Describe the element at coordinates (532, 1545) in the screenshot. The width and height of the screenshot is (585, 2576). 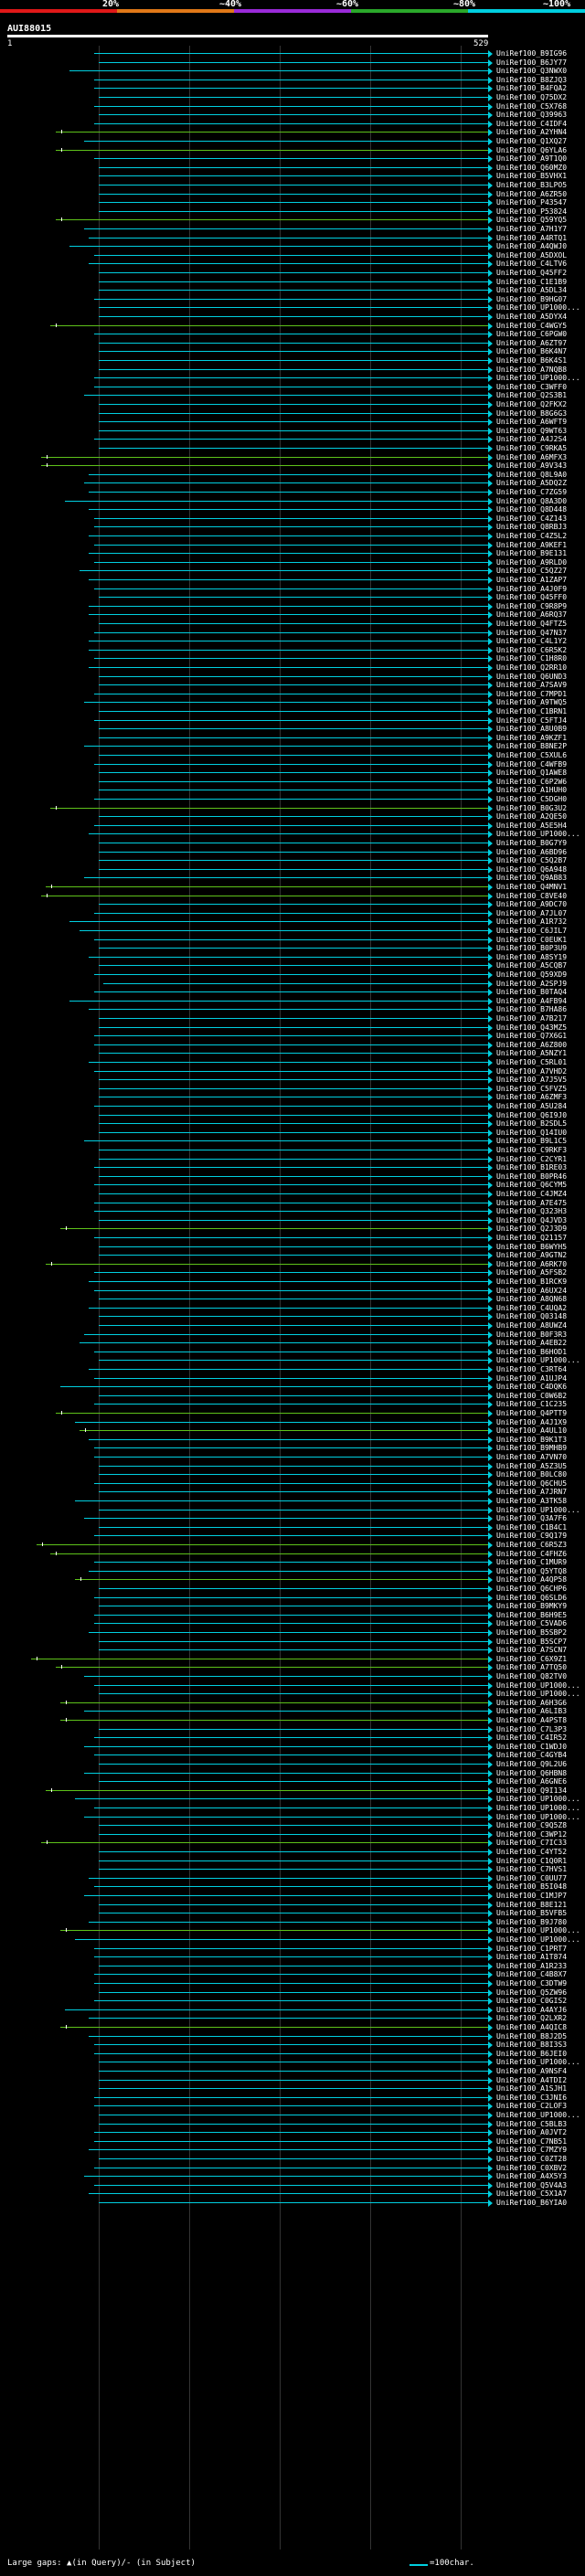
I see `hit-label: UniRef100_C6R5Z3` at that location.